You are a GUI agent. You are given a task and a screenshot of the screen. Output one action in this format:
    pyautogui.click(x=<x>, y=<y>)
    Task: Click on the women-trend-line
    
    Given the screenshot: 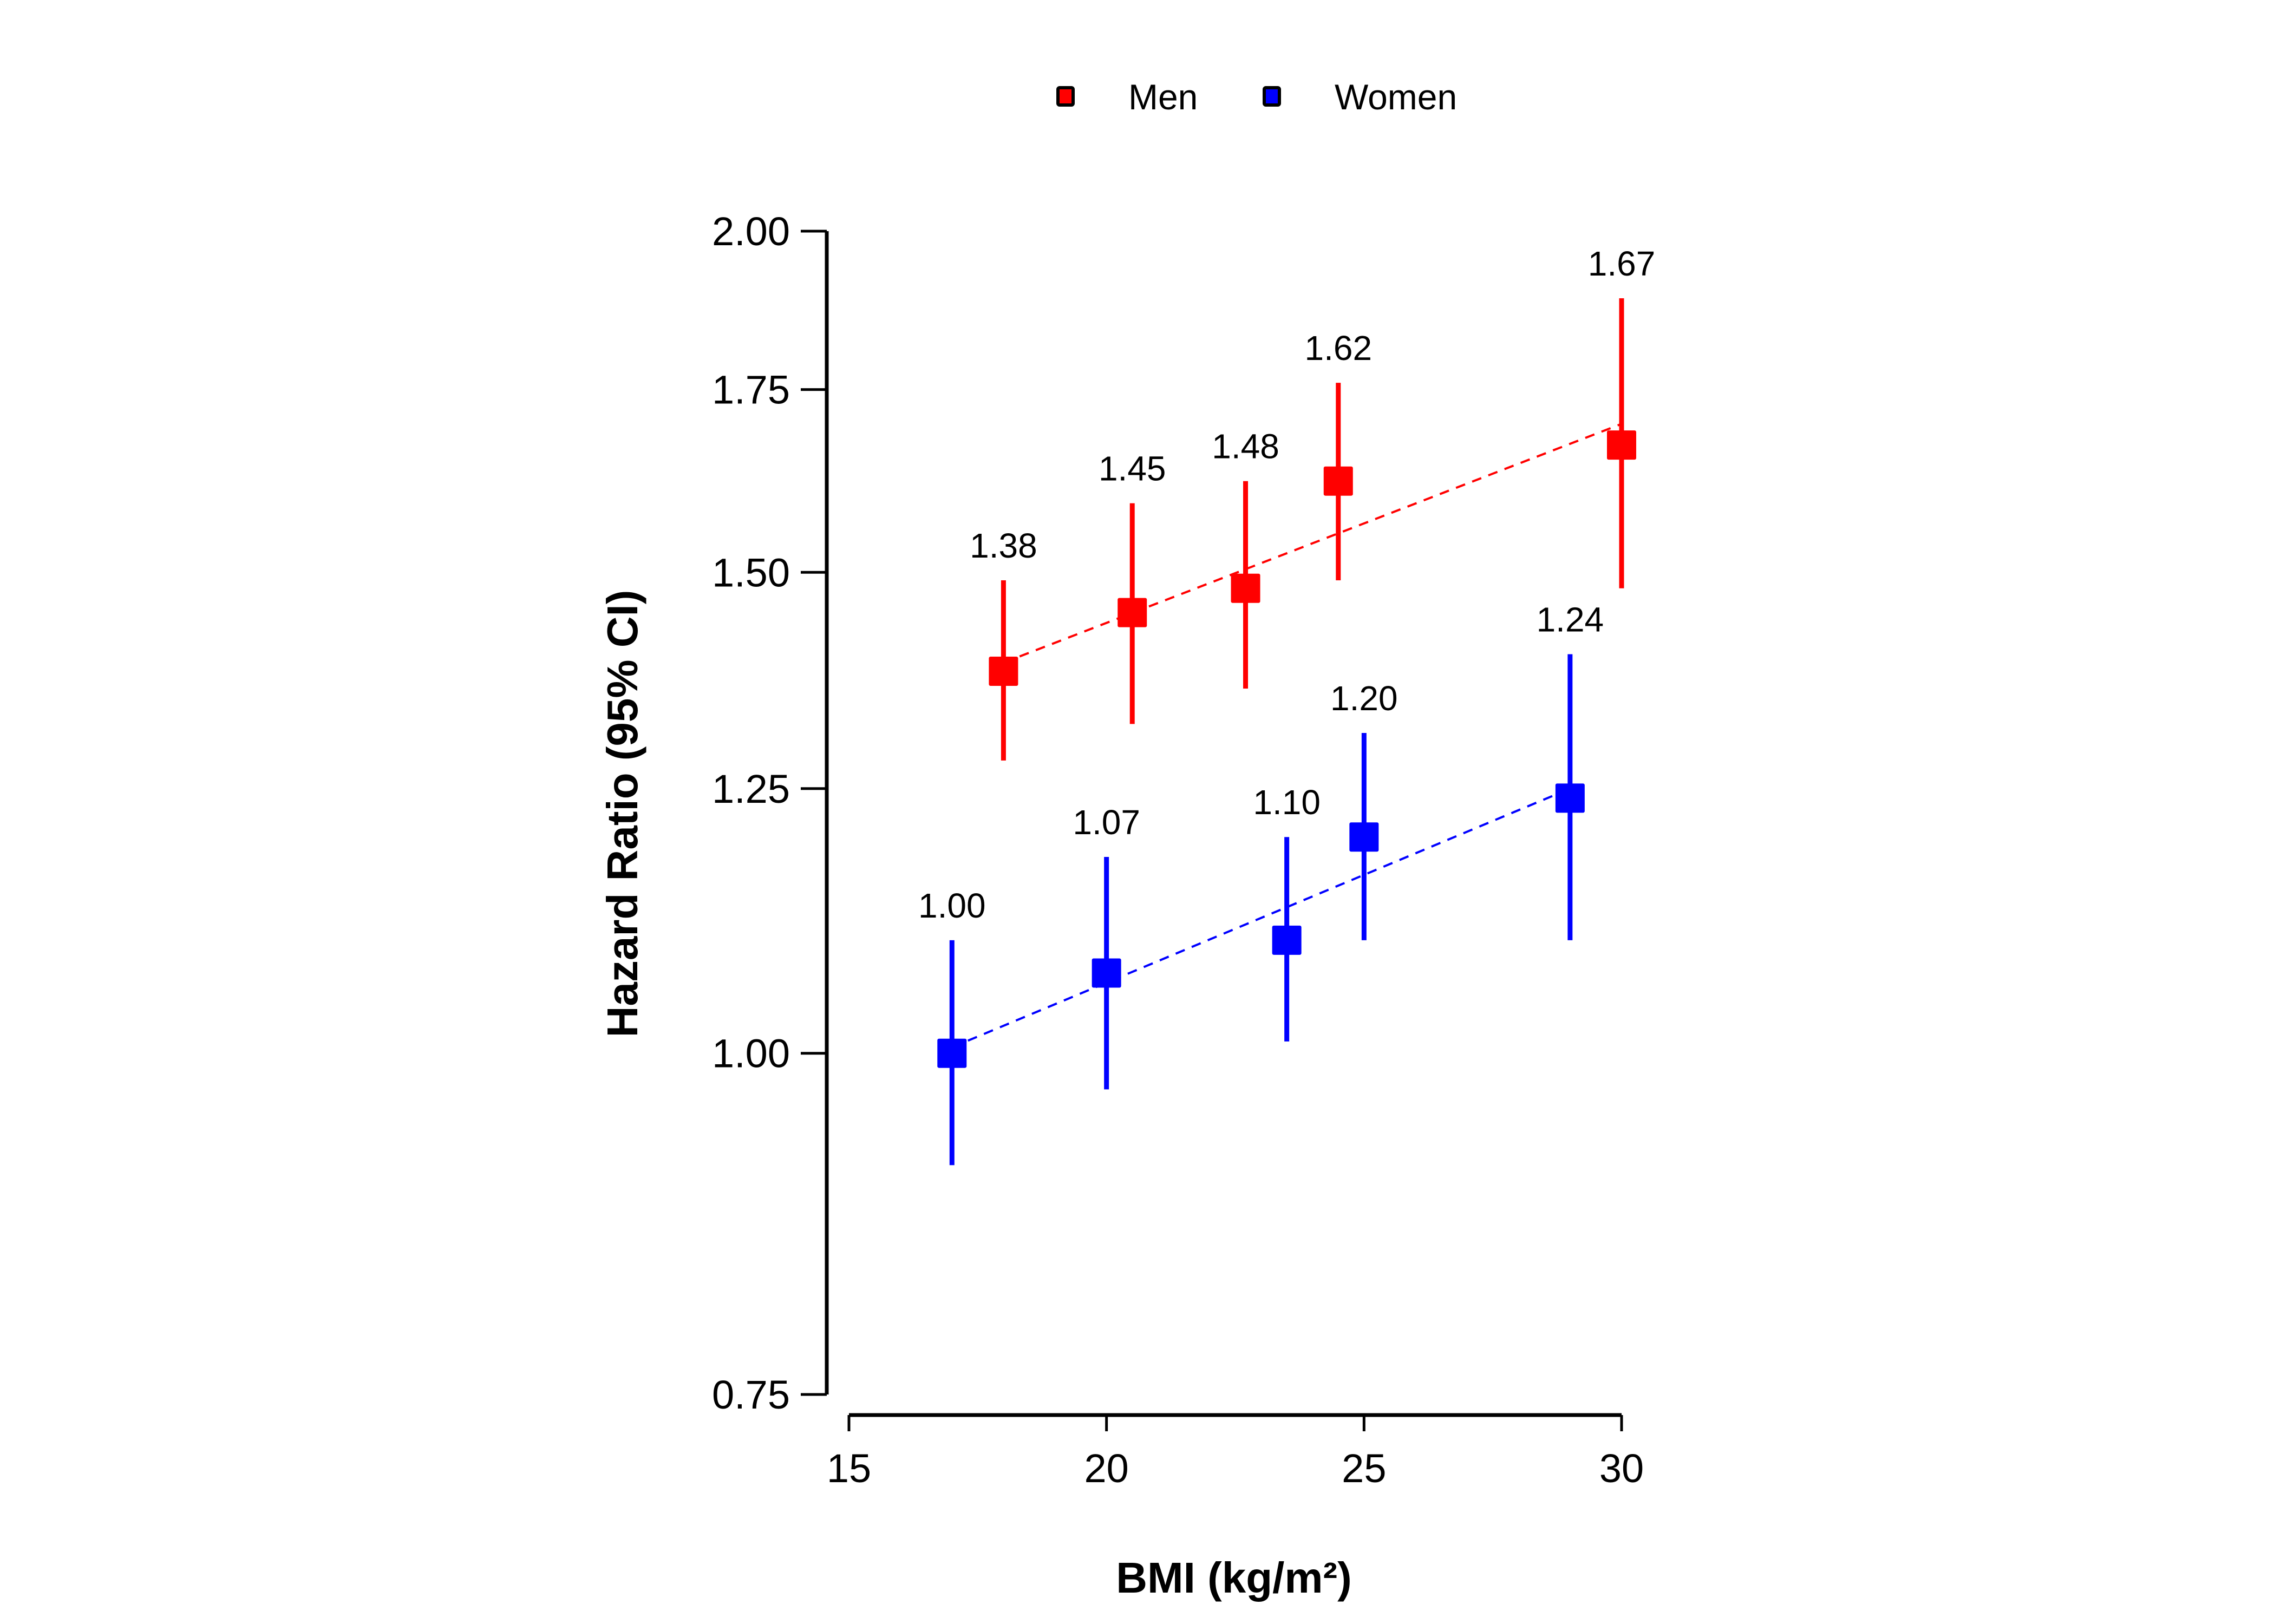 What is the action you would take?
    pyautogui.click(x=1261, y=918)
    